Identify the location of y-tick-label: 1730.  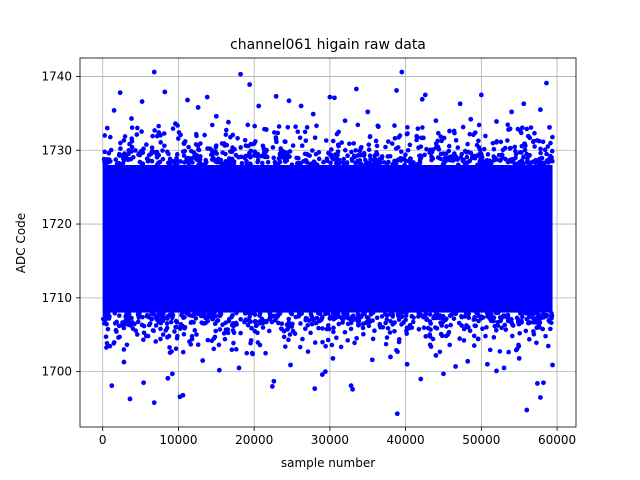
(56, 150).